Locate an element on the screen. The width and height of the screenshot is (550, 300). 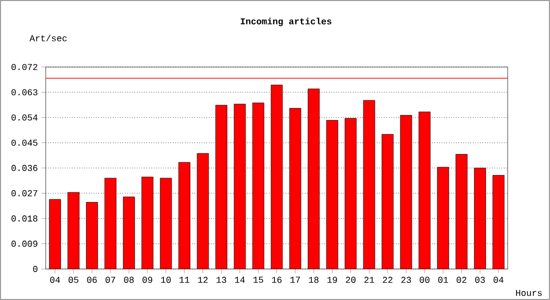
x-tick-label: 22 is located at coordinates (387, 279).